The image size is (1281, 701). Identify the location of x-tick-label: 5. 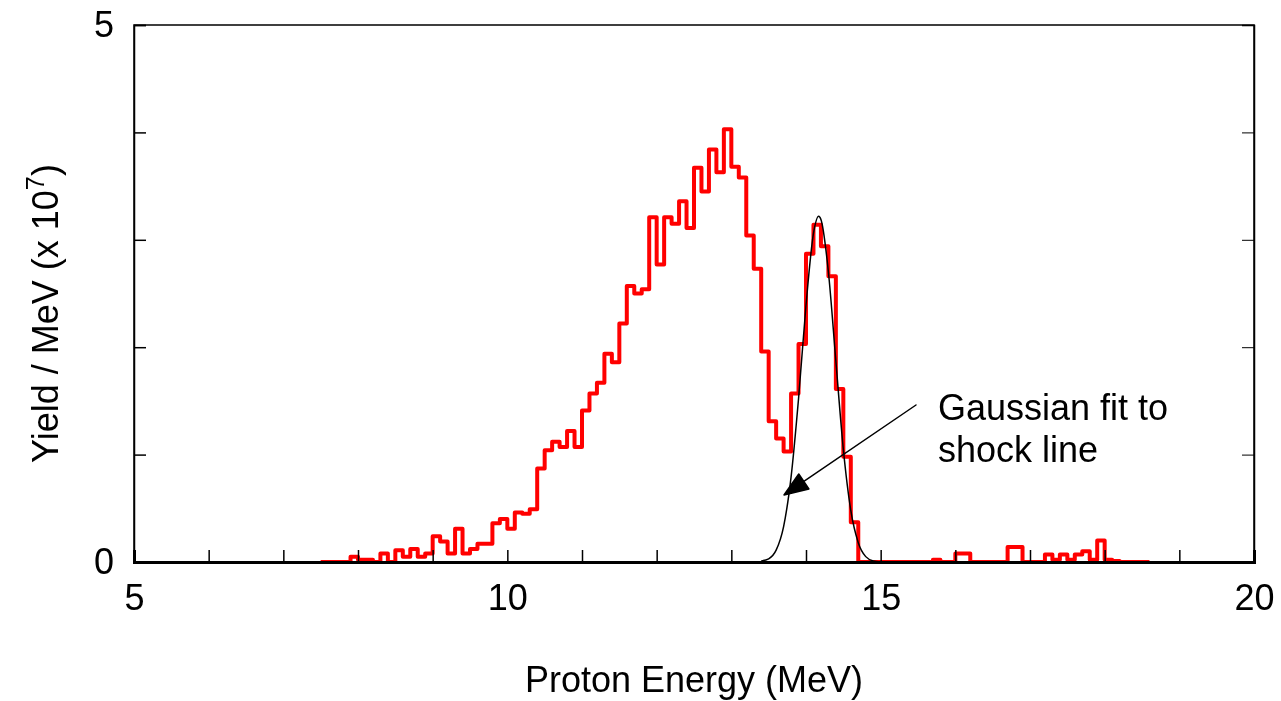
(134, 597).